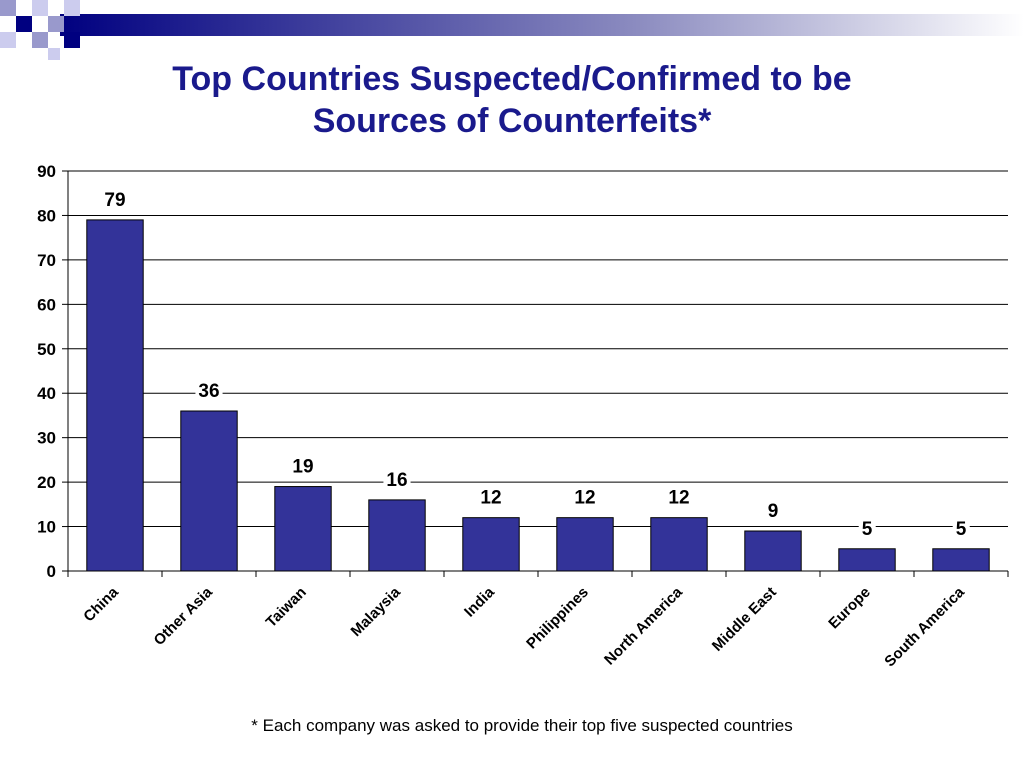 Image resolution: width=1024 pixels, height=768 pixels. Describe the element at coordinates (397, 535) in the screenshot. I see `bar-malaysia` at that location.